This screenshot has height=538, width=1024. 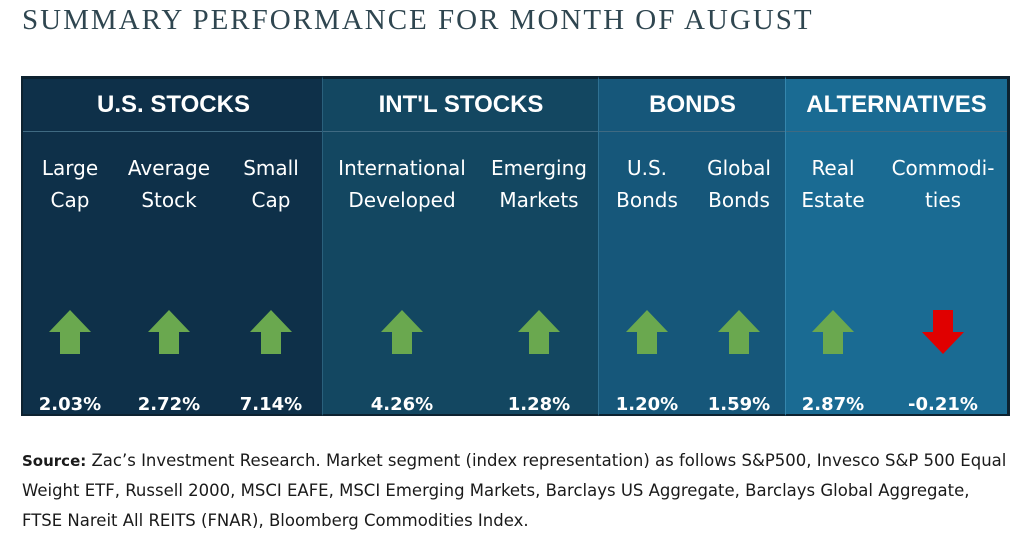 I want to click on commodities-label: Commodi- ties, so click(x=943, y=184).